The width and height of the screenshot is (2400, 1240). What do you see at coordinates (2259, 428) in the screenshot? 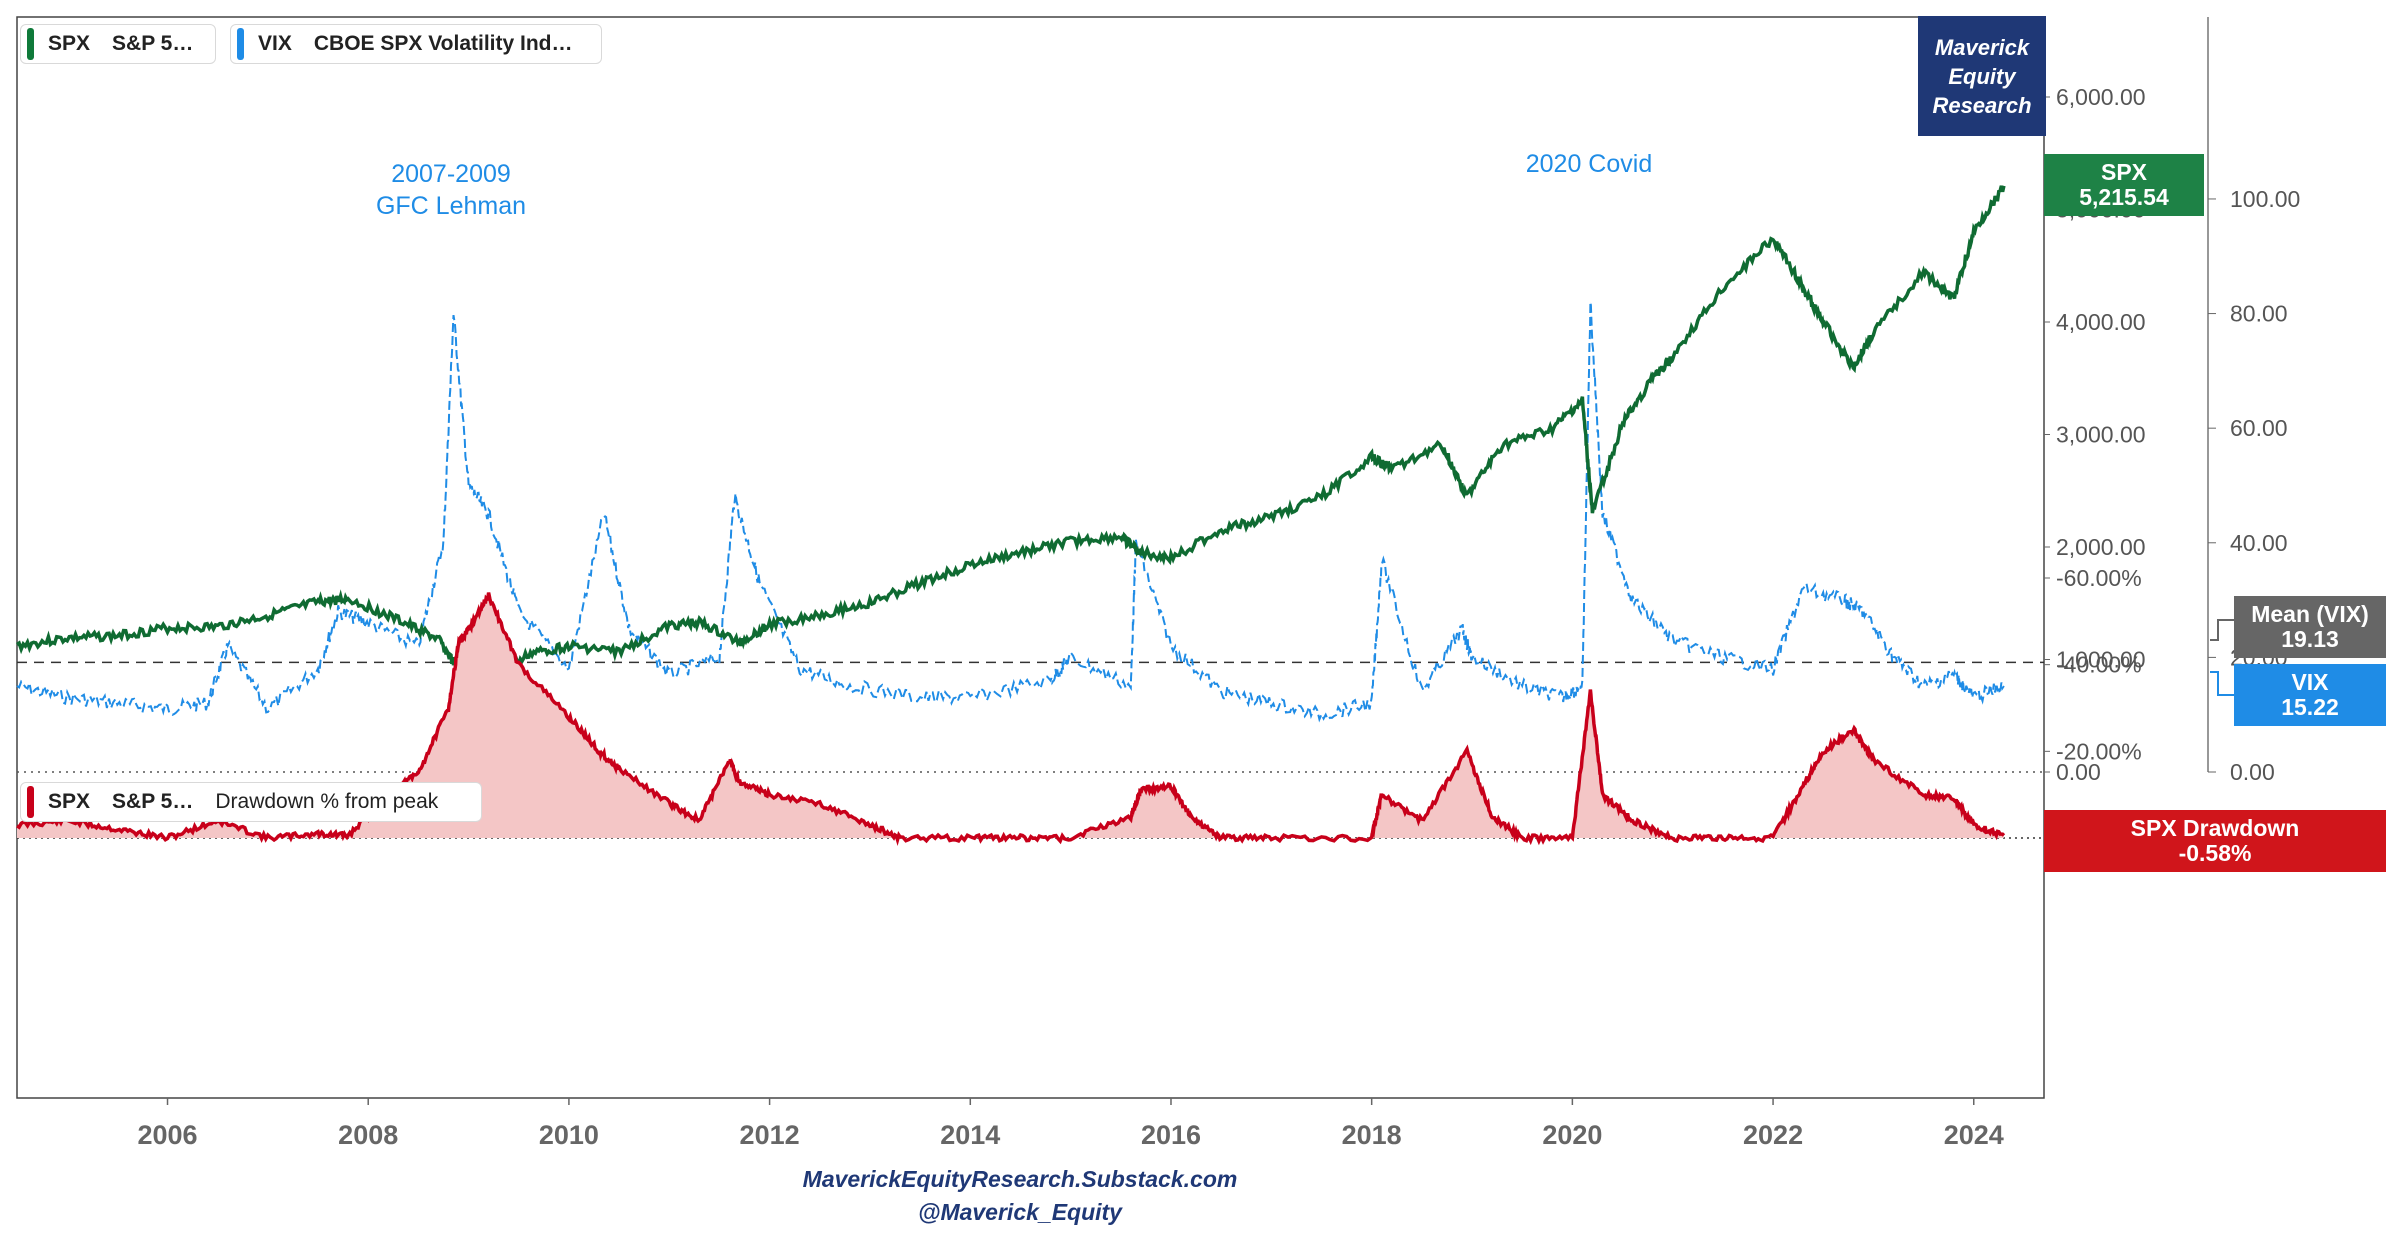
I see `vix-tick-label: 60.00` at bounding box center [2259, 428].